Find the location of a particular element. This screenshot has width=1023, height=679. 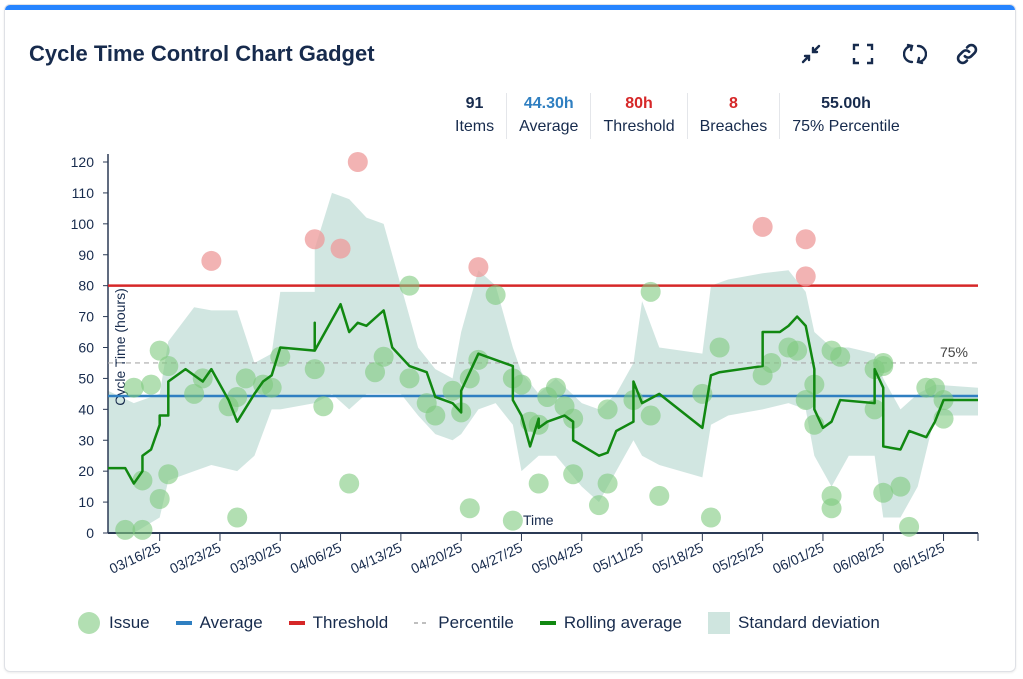

x-tick-label: 03/30/25 is located at coordinates (255, 558).